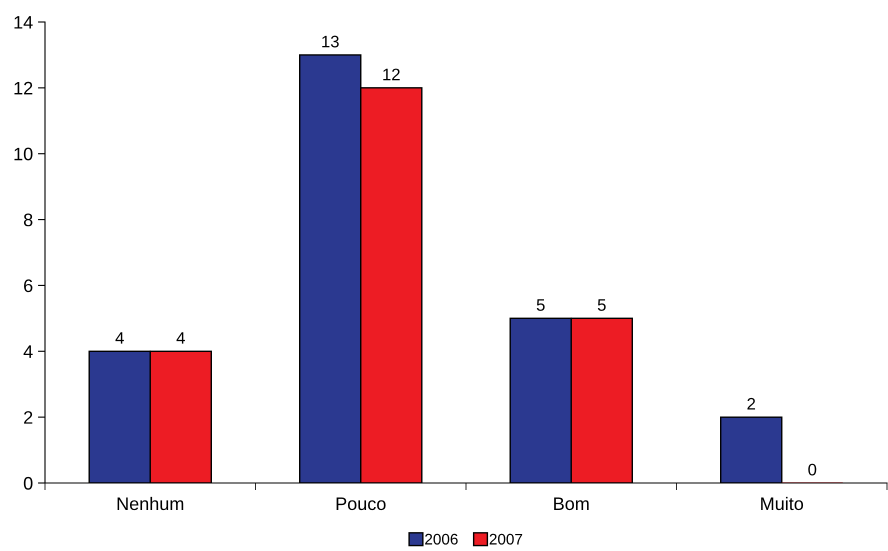 Image resolution: width=888 pixels, height=551 pixels. I want to click on y-tick-label: 0, so click(28, 483).